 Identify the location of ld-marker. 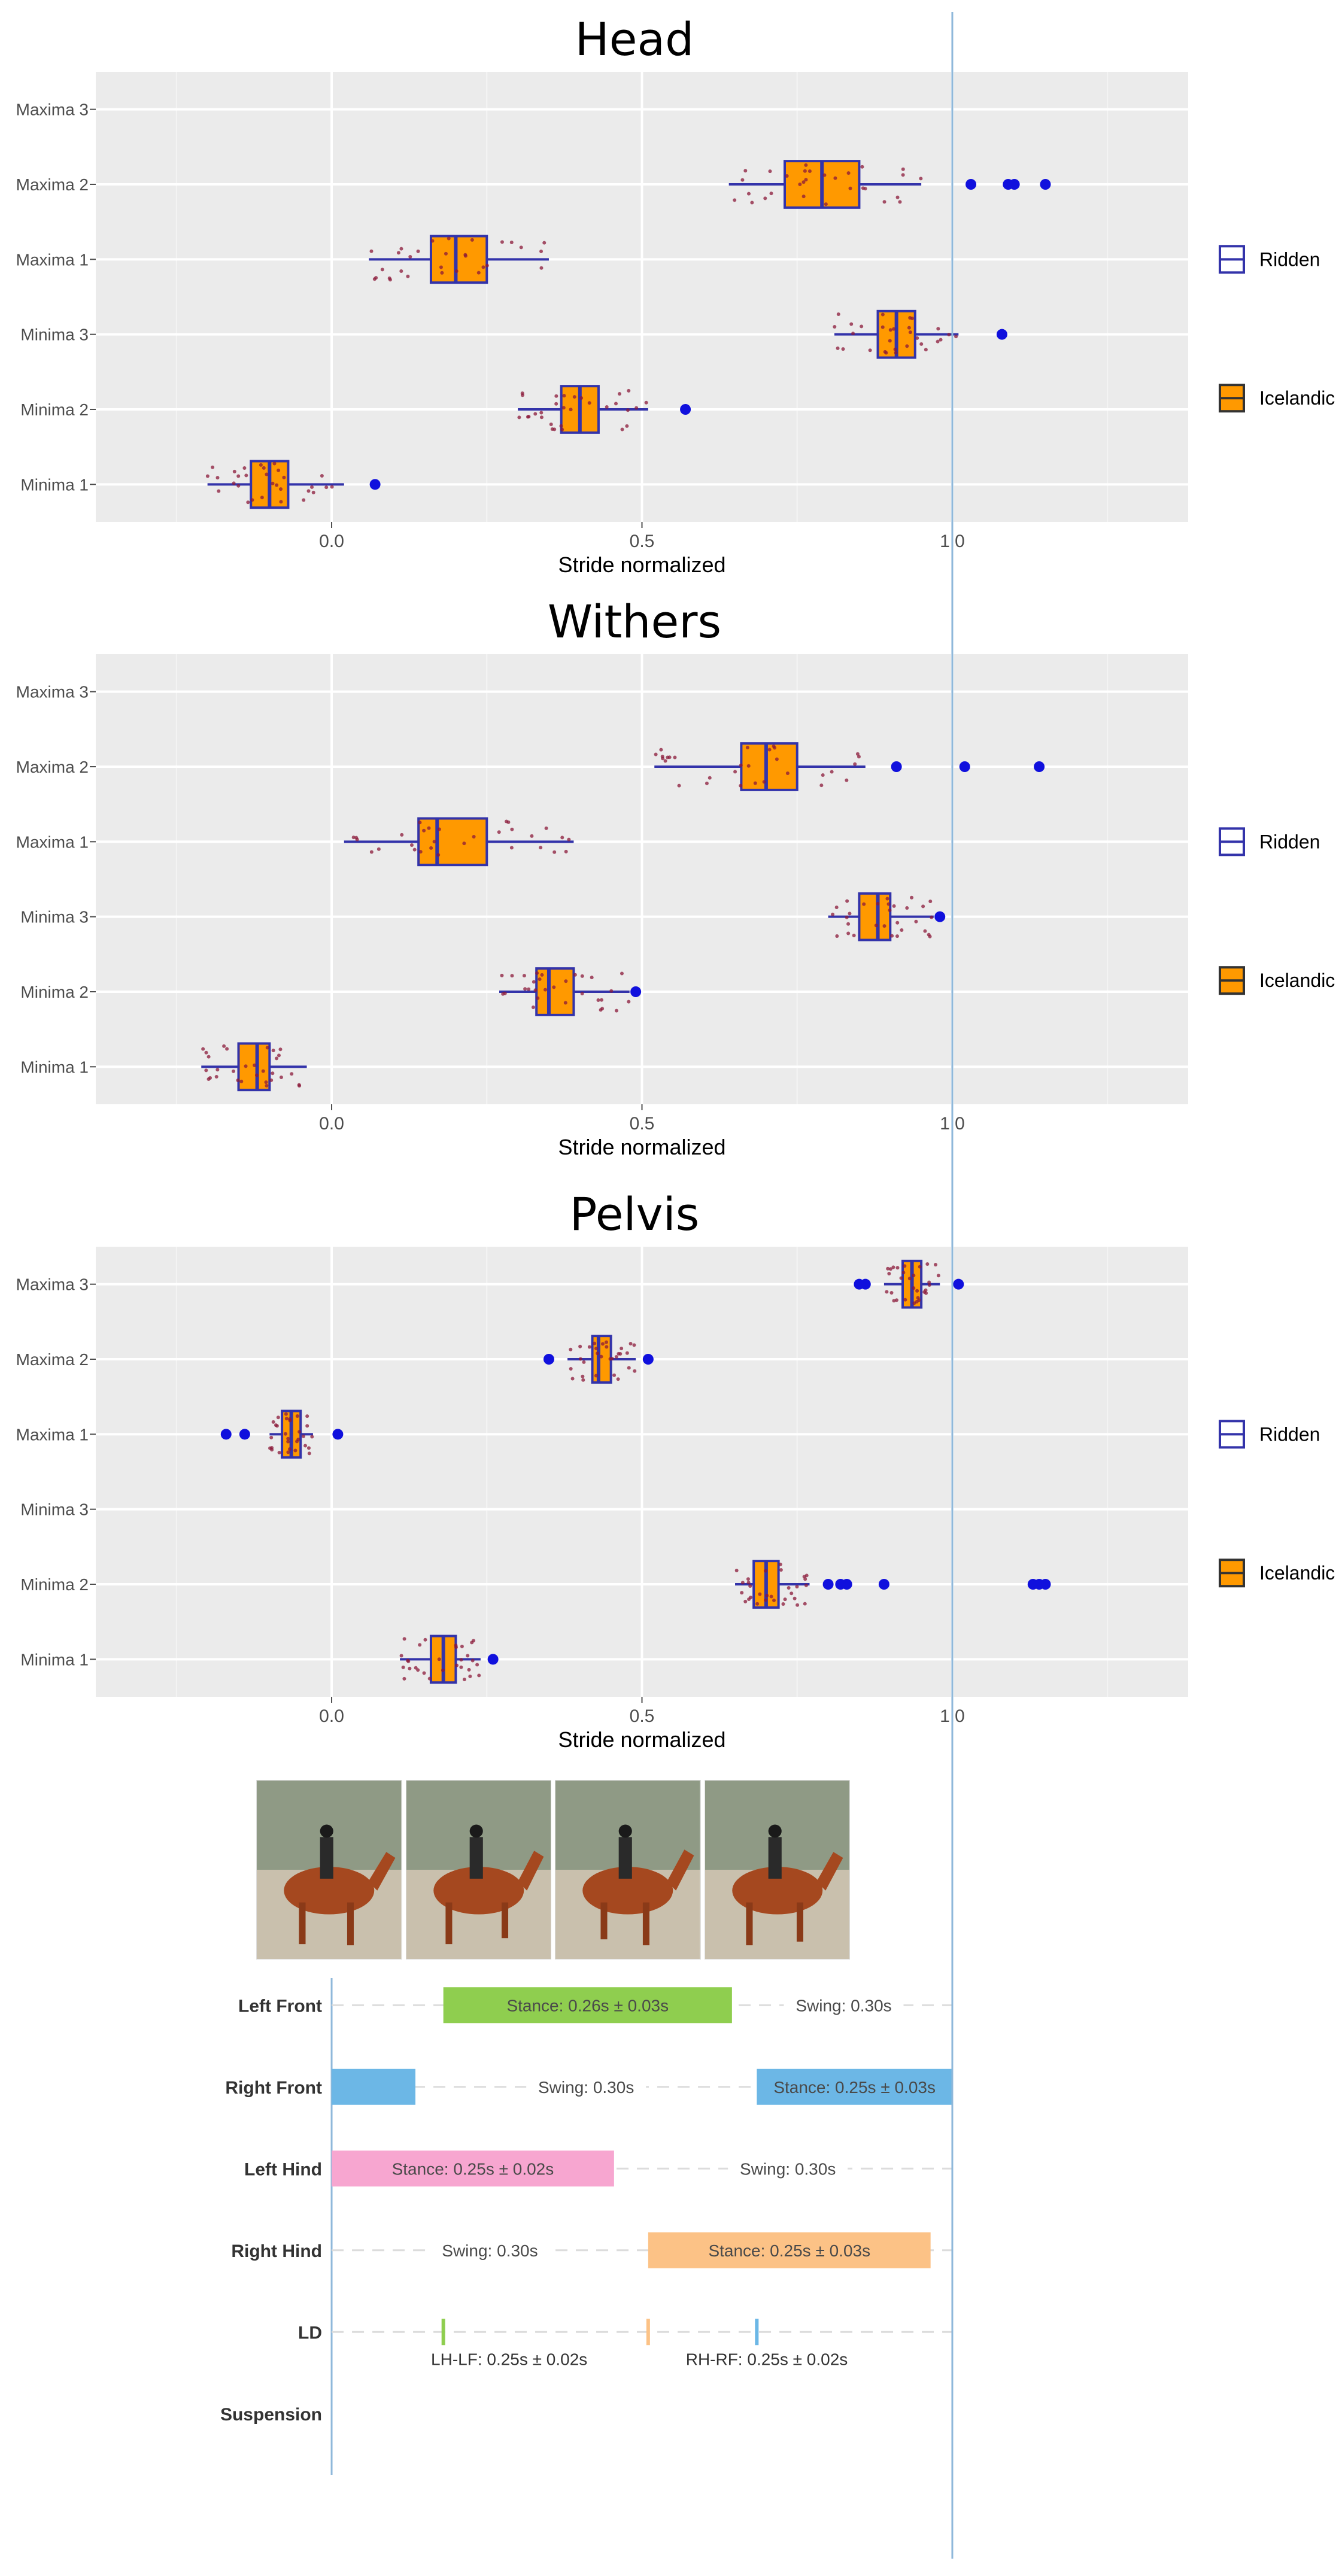
(757, 2332).